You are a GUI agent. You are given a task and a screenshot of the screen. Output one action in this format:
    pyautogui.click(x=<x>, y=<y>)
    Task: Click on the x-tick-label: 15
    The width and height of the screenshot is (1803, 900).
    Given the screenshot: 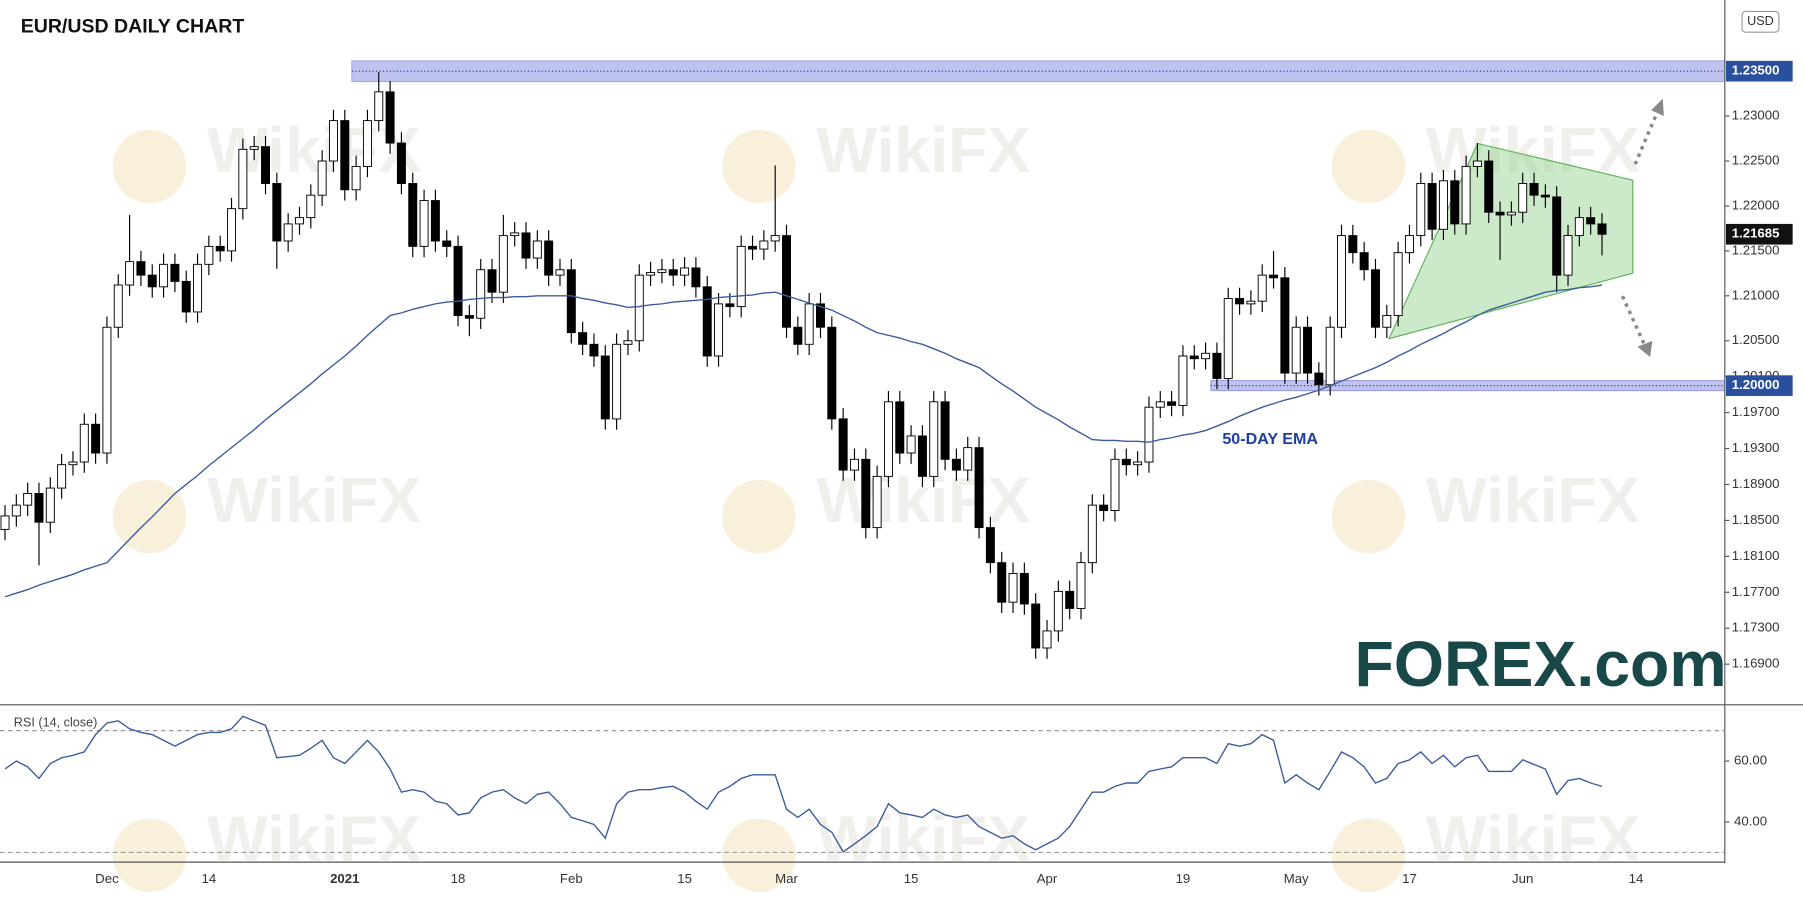 What is the action you would take?
    pyautogui.click(x=684, y=878)
    